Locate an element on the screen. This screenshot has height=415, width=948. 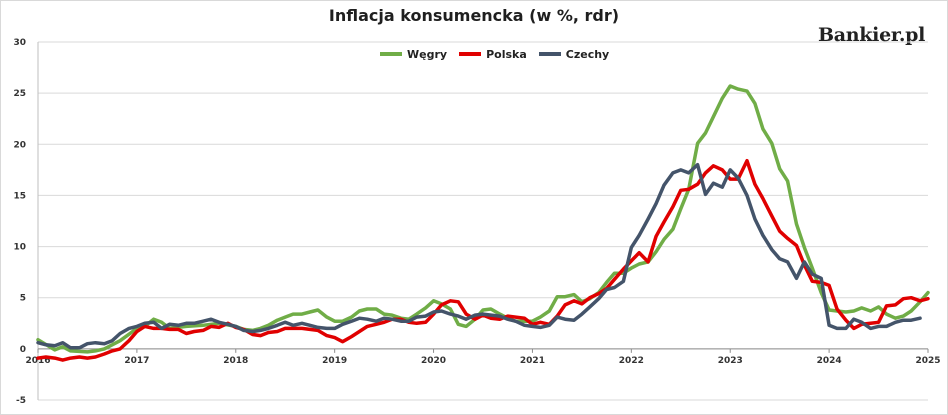
x-tick-label: 2019 is located at coordinates (334, 361).